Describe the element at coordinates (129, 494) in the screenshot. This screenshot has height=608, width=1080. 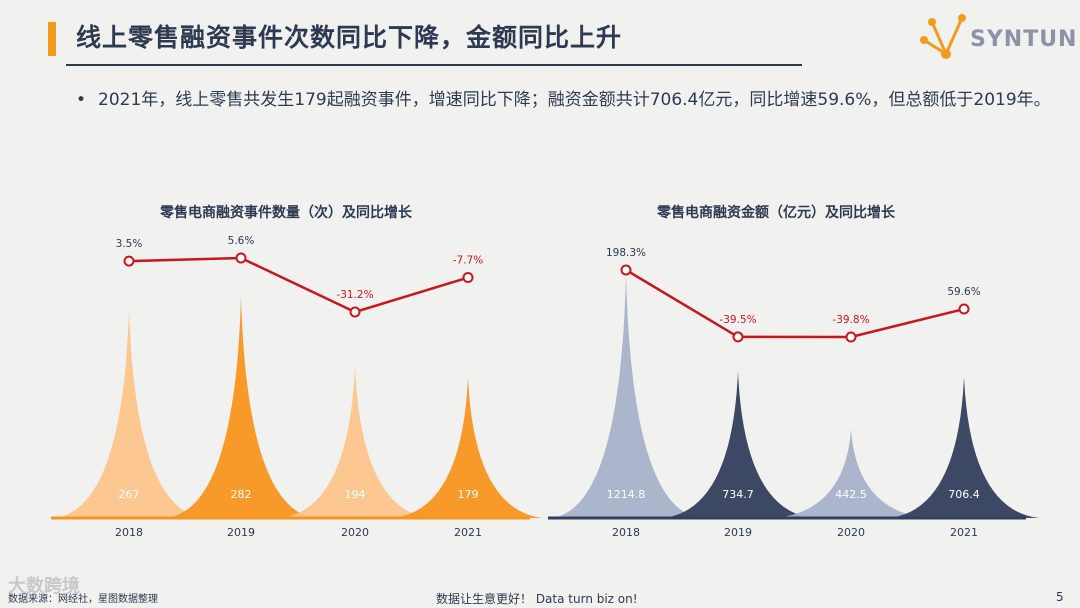
I see `value-label: 267` at that location.